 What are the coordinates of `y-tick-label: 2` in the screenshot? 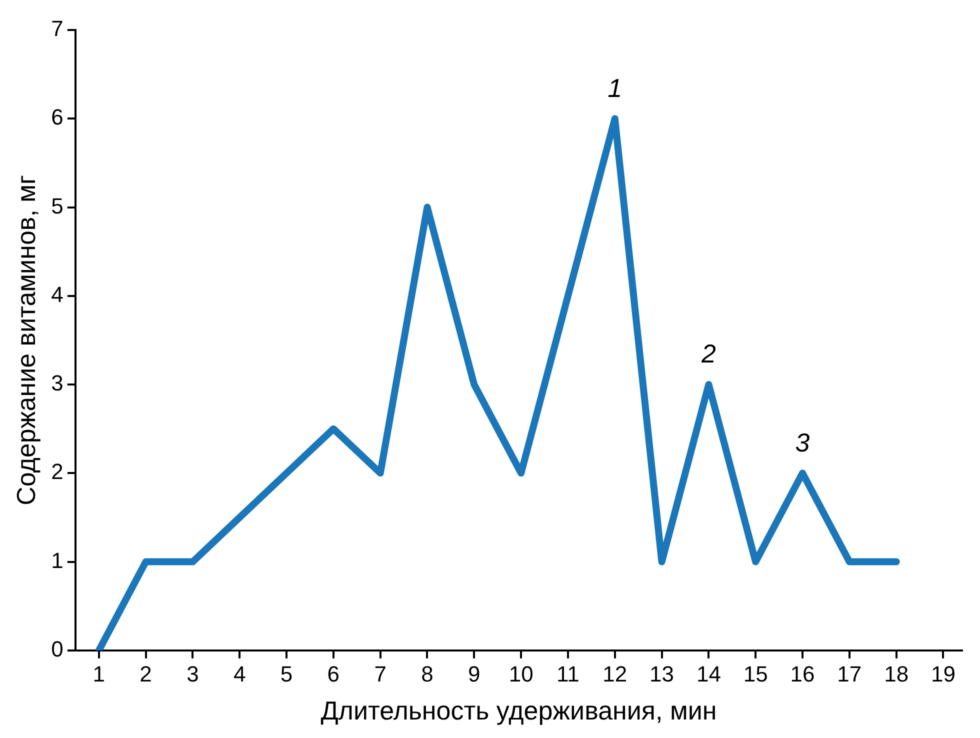 It's located at (57, 471).